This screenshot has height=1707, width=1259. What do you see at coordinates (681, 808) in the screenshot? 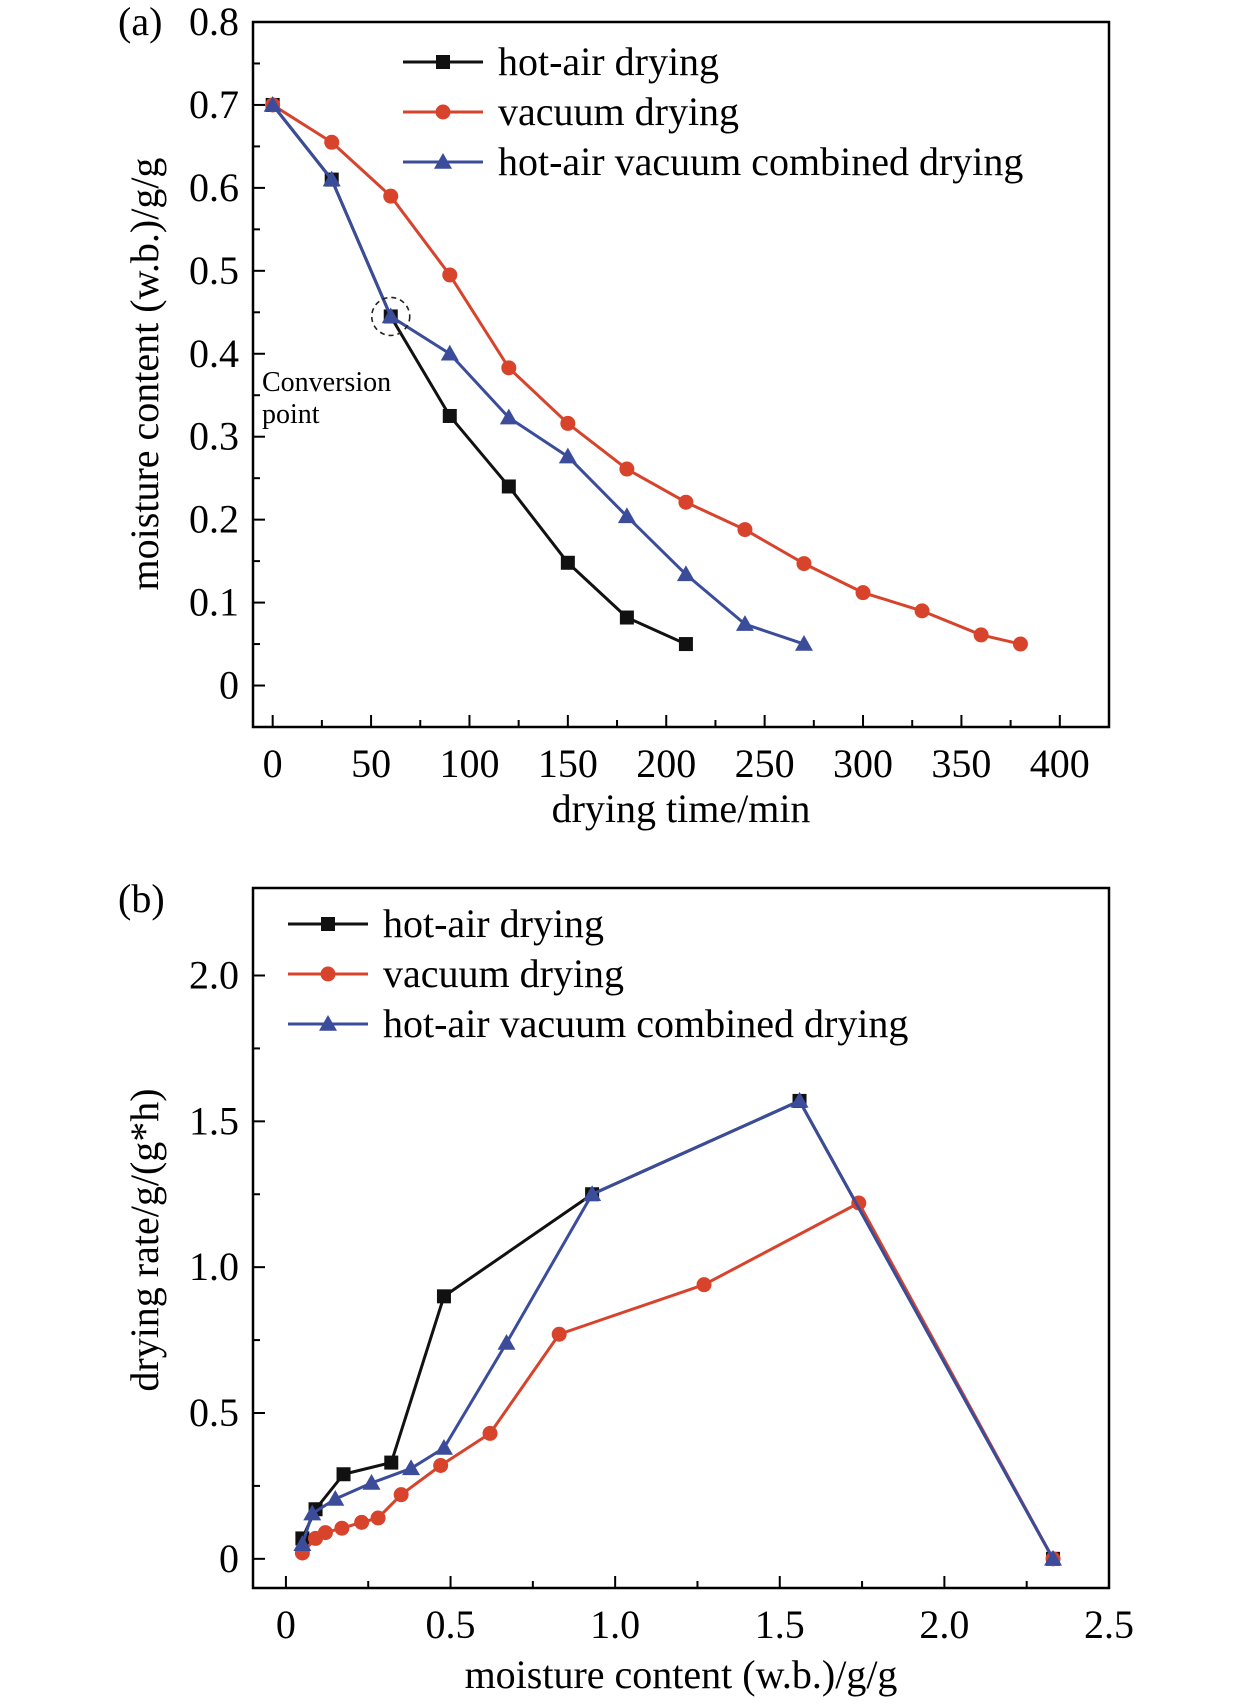
I see `x-axis-title-a: drying time/min` at bounding box center [681, 808].